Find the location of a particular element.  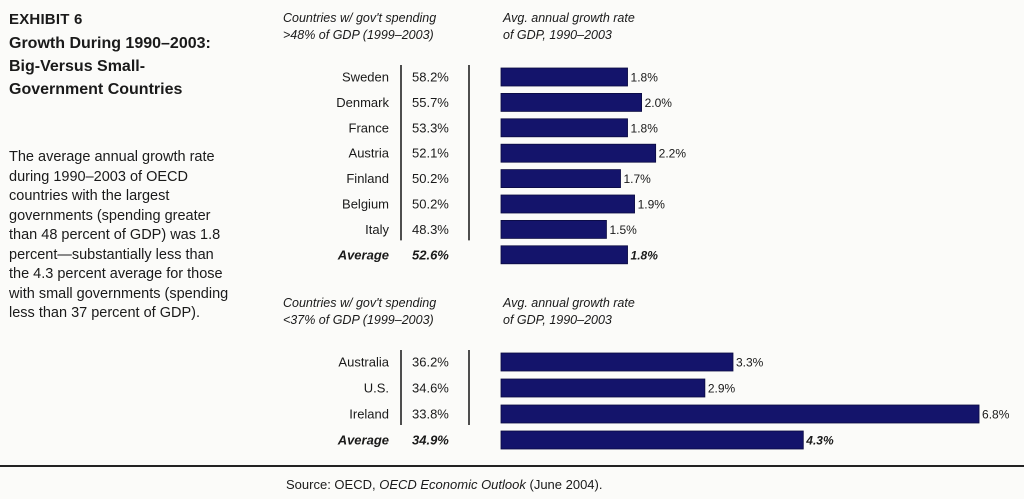

source-prefix: Source: OECD, is located at coordinates (333, 484).